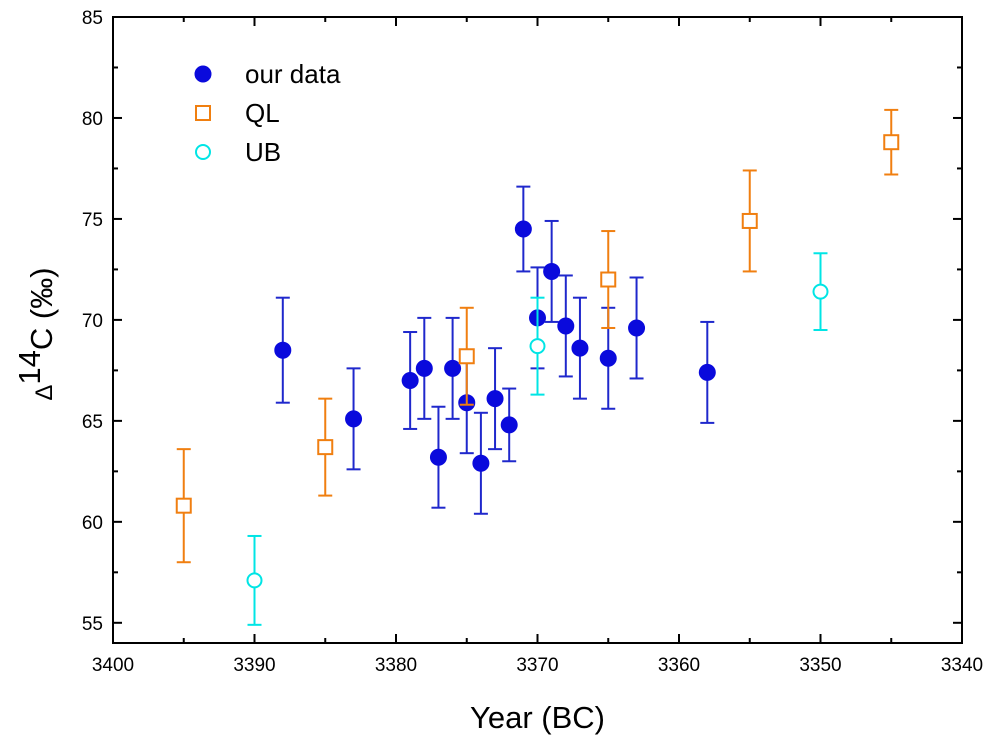 This screenshot has width=996, height=741. I want to click on y-axis-title-superscript: 14, so click(29, 367).